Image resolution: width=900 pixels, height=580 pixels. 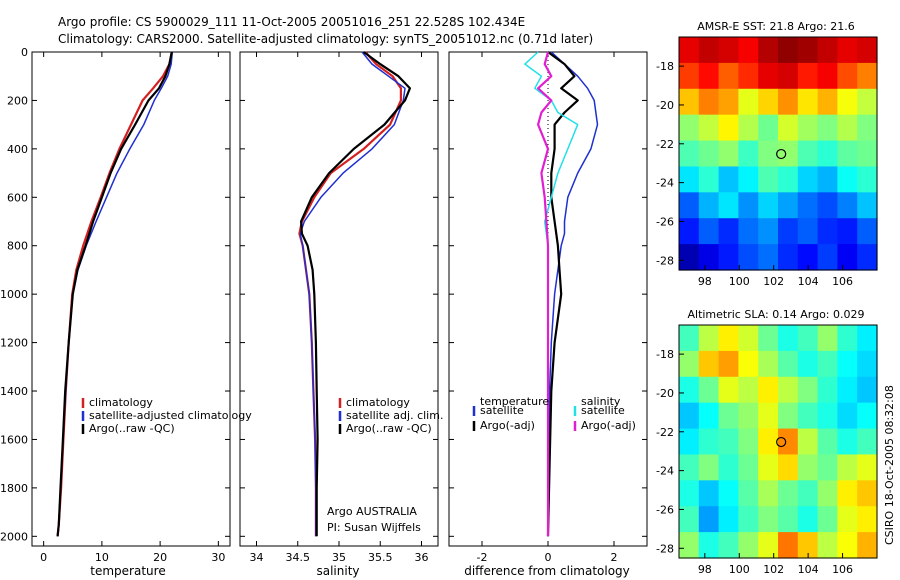 What do you see at coordinates (889, 465) in the screenshot?
I see `credit-label: CSIRO 18-Oct-2005 08:32:08` at bounding box center [889, 465].